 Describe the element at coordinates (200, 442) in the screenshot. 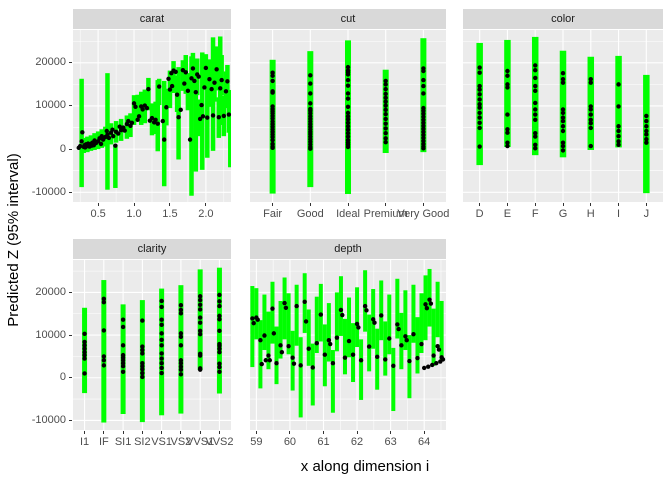

I see `x-tick-label: VVS1` at that location.